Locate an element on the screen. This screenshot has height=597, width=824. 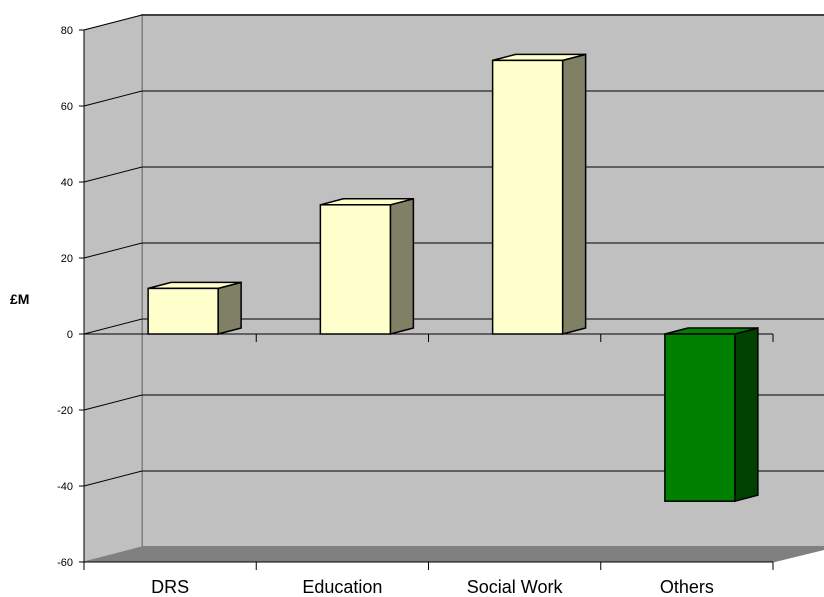
floor is located at coordinates (453, 554).